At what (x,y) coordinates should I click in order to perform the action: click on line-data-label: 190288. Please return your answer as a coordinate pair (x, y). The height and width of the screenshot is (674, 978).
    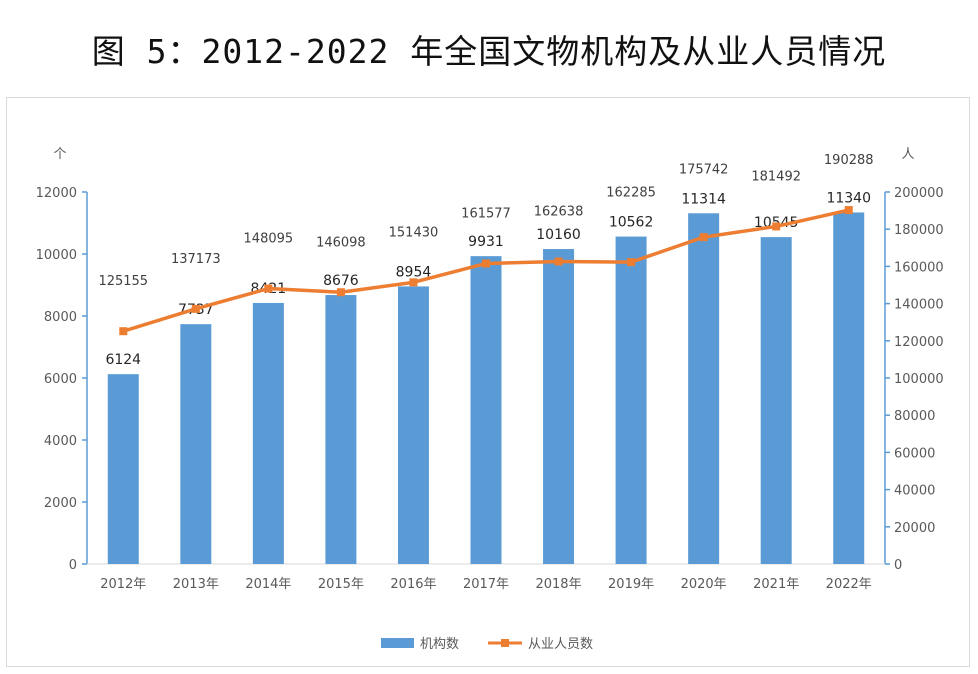
    Looking at the image, I should click on (849, 160).